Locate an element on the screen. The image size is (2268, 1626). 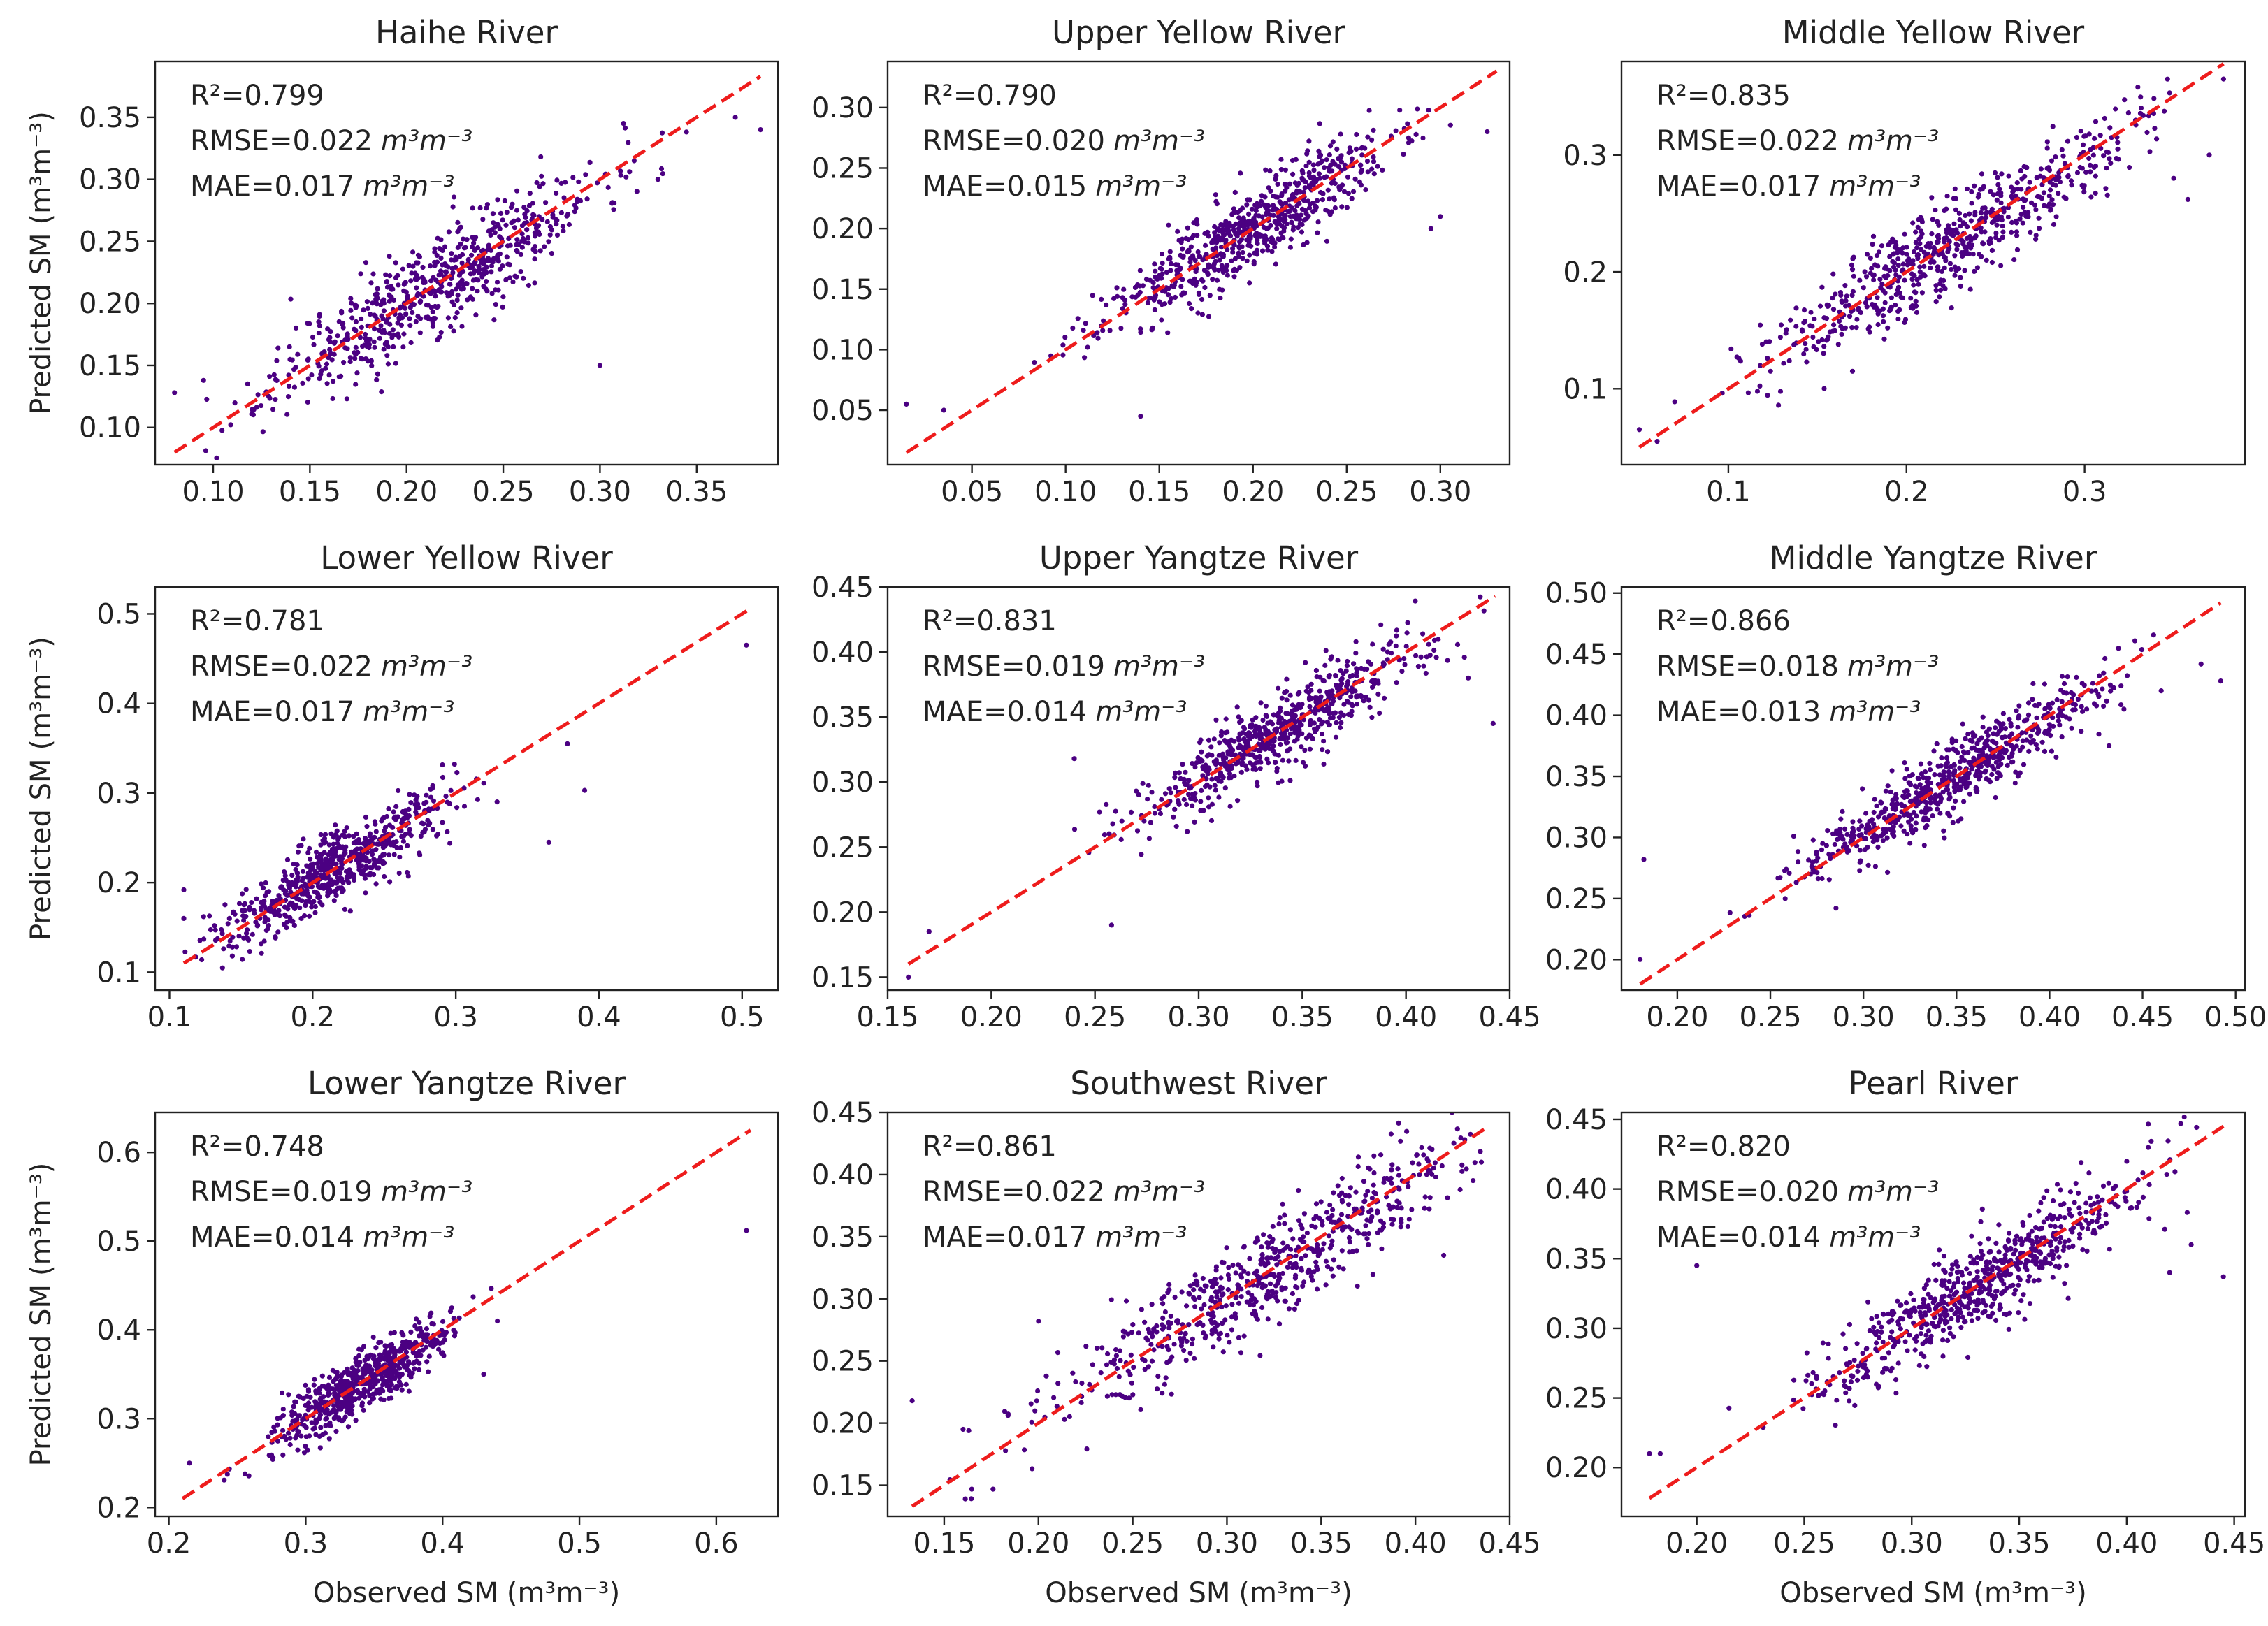
rmse-value: RMSE=0.022 is located at coordinates (281, 667).